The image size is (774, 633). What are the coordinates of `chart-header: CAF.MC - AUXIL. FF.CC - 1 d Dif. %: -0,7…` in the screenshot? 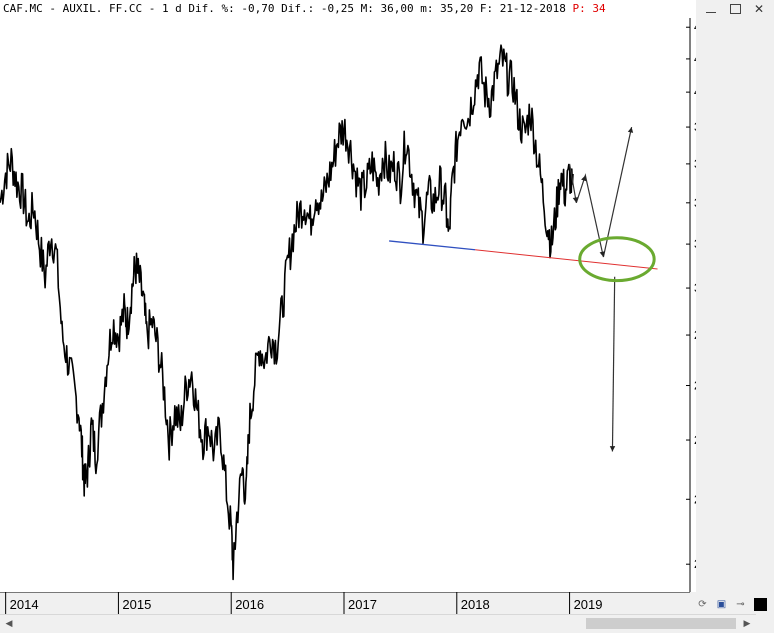 It's located at (348, 9).